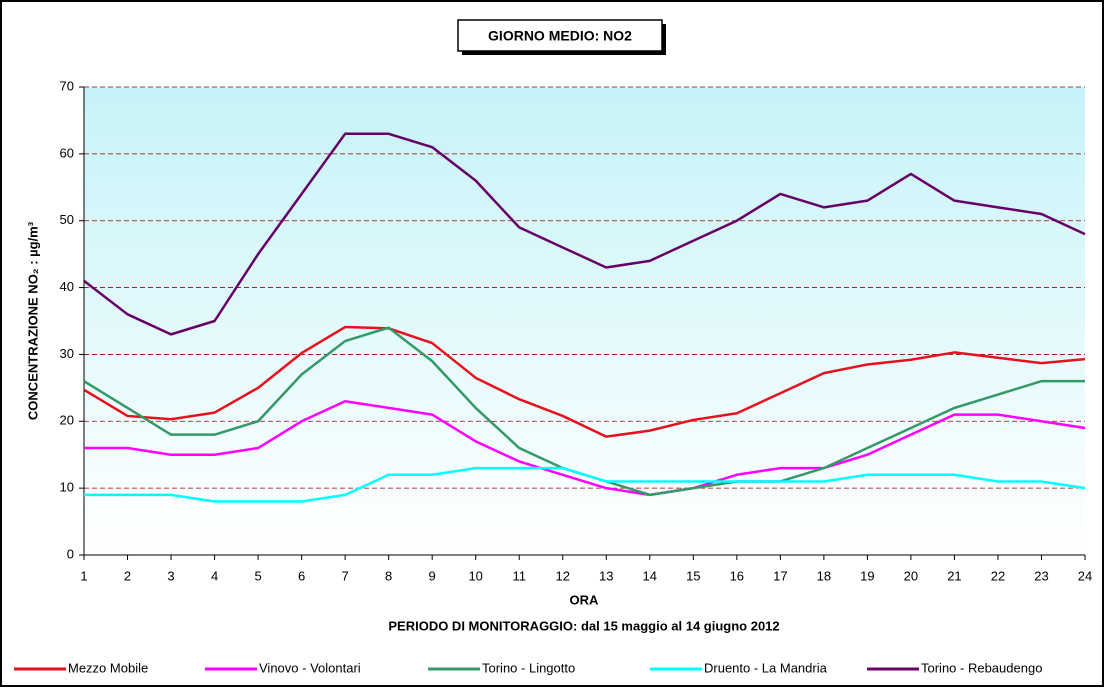 The height and width of the screenshot is (692, 1104). I want to click on x-tick-label: 1, so click(83, 575).